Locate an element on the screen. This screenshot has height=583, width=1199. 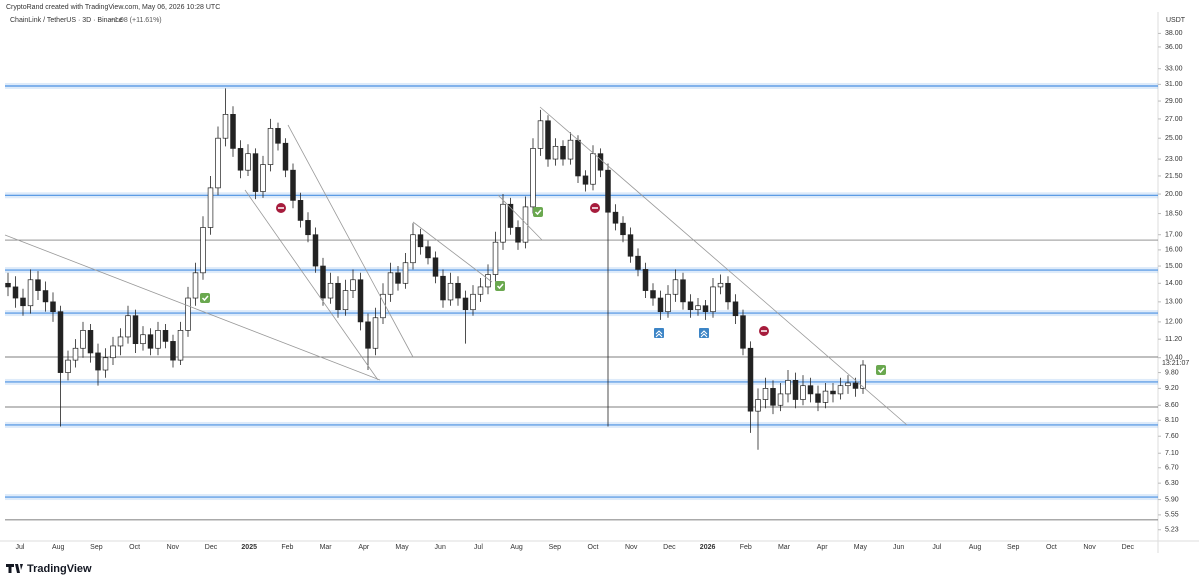
y-tick-label: 27.00 is located at coordinates (1174, 119).